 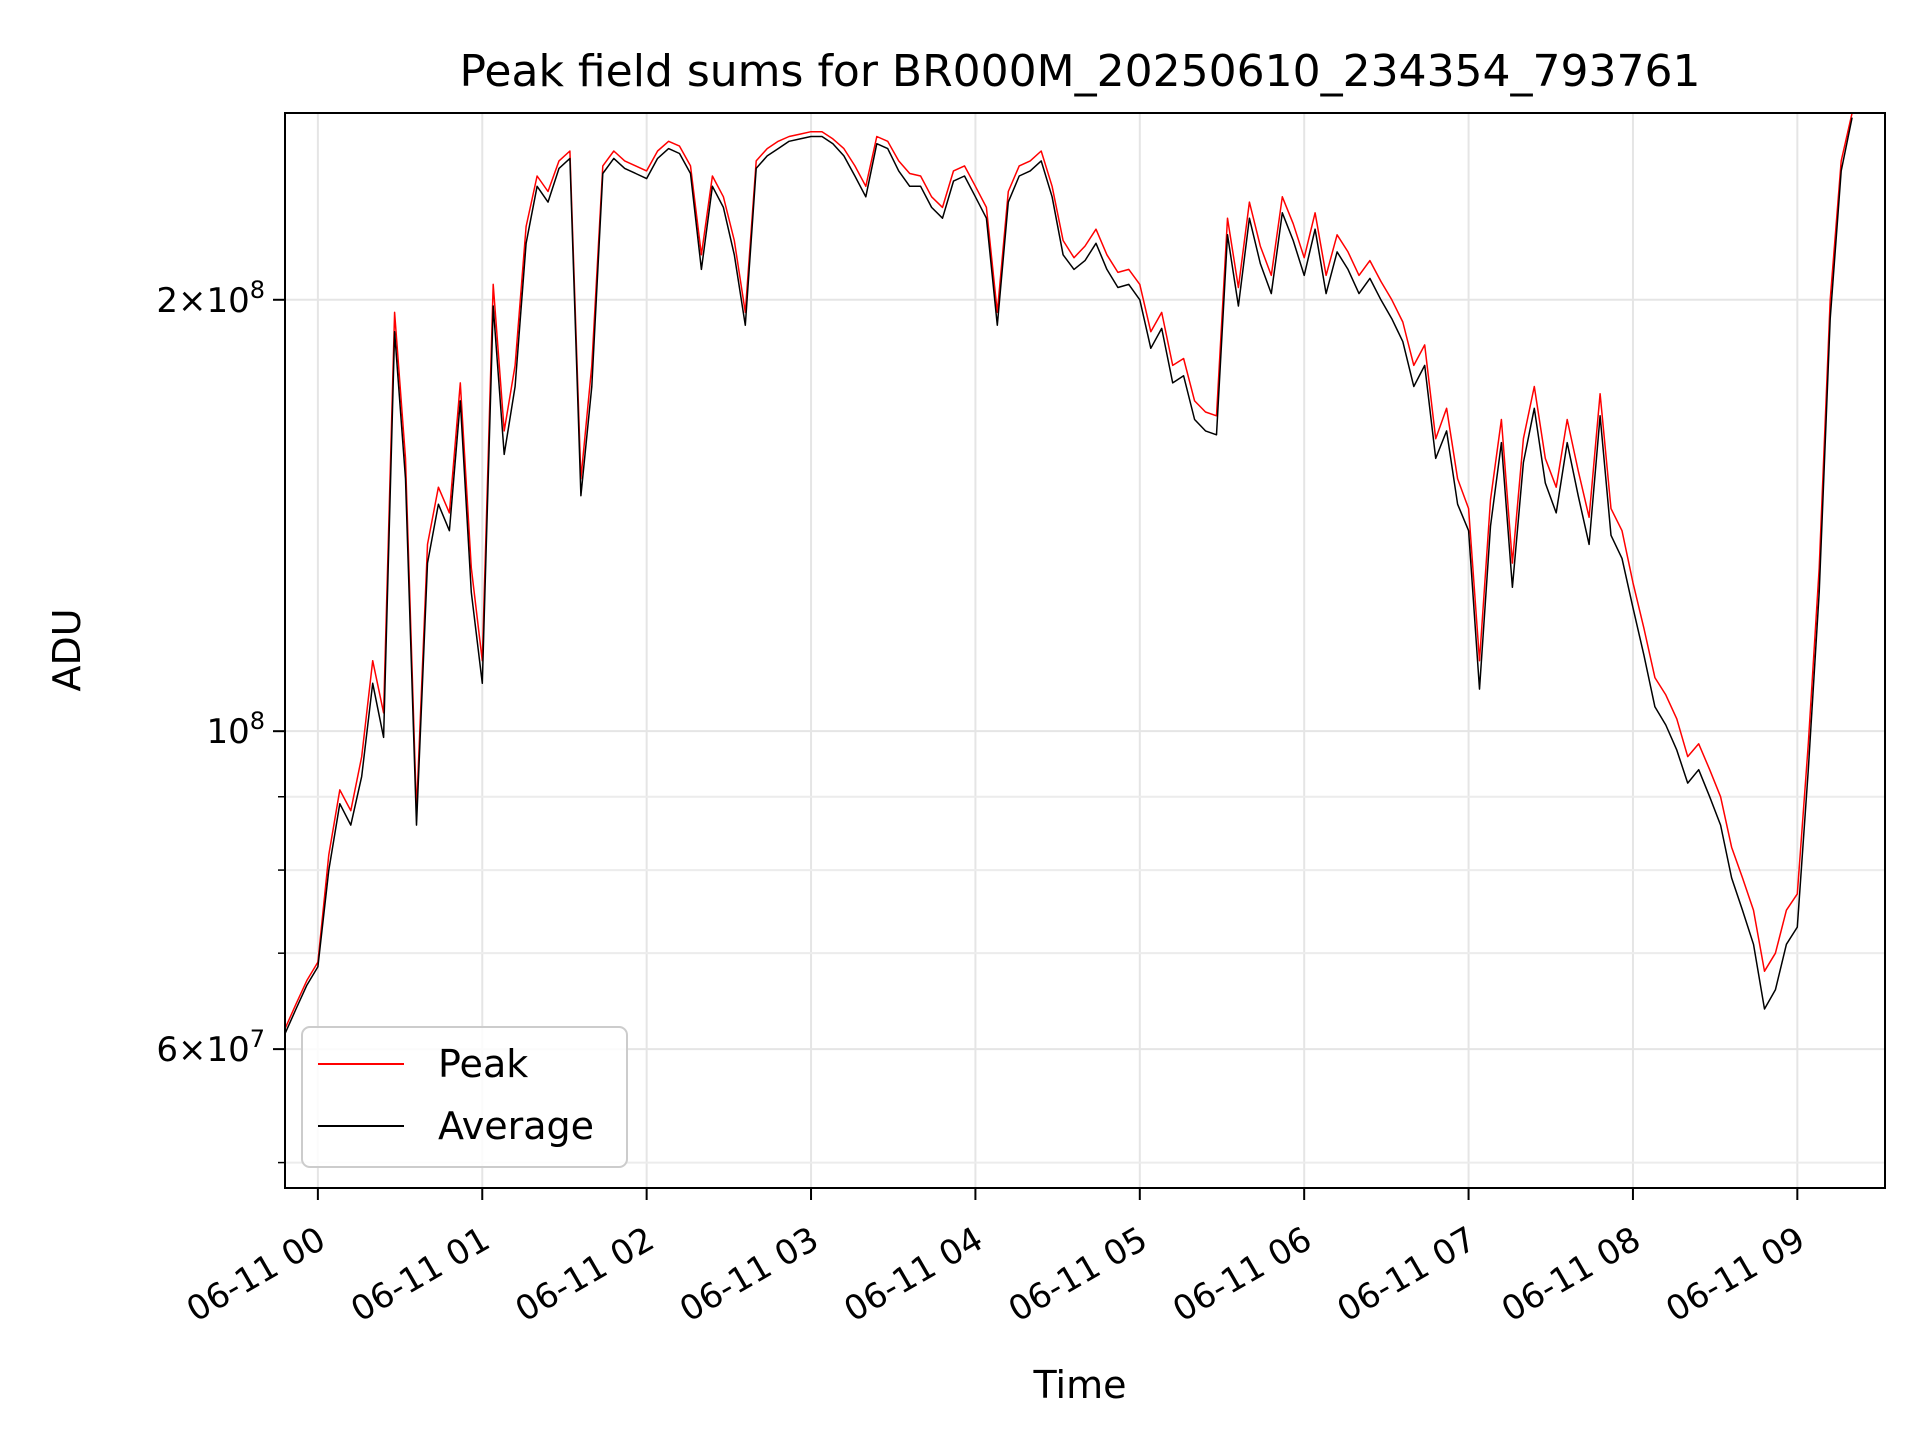 What do you see at coordinates (516, 1126) in the screenshot?
I see `legend-label-average: Average` at bounding box center [516, 1126].